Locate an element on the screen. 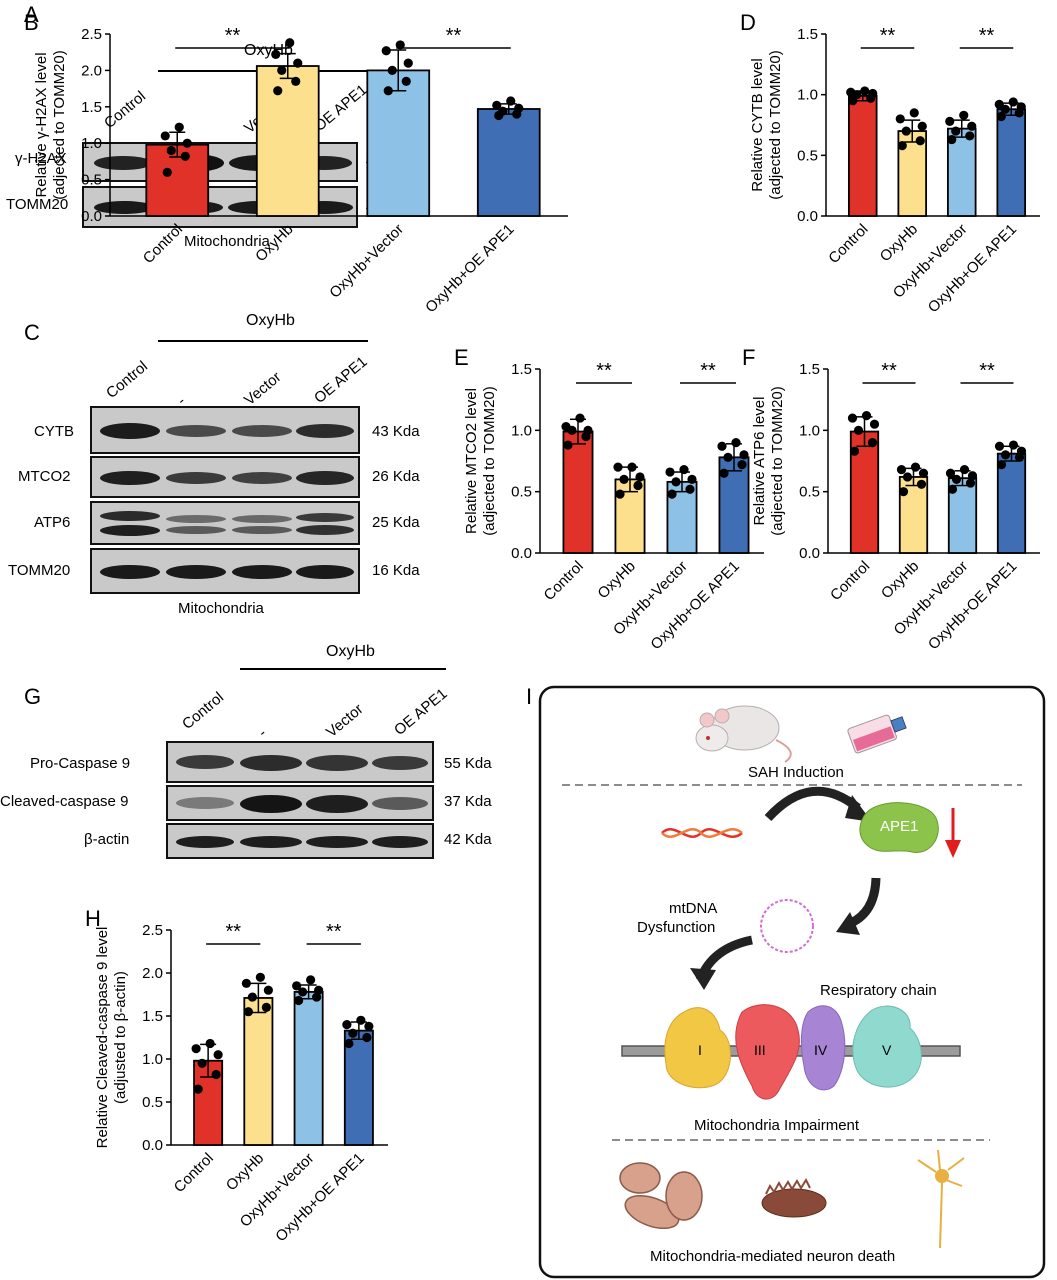  size-label-atp6: 25 Kda is located at coordinates (396, 522).